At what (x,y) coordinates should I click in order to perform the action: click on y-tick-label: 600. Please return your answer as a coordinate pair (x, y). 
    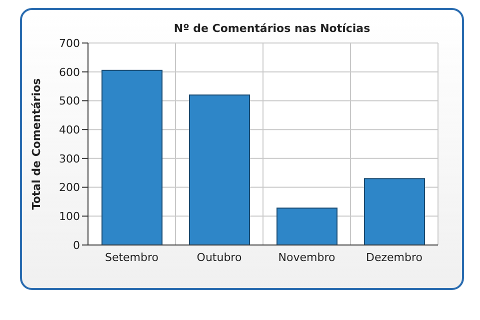
    Looking at the image, I should click on (69, 72).